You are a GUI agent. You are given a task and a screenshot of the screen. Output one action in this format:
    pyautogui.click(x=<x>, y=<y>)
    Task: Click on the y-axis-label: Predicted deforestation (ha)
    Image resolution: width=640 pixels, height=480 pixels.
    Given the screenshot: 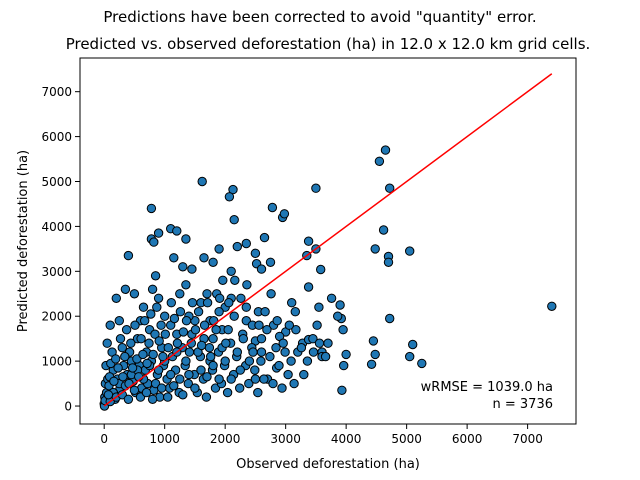 What is the action you would take?
    pyautogui.click(x=23, y=241)
    